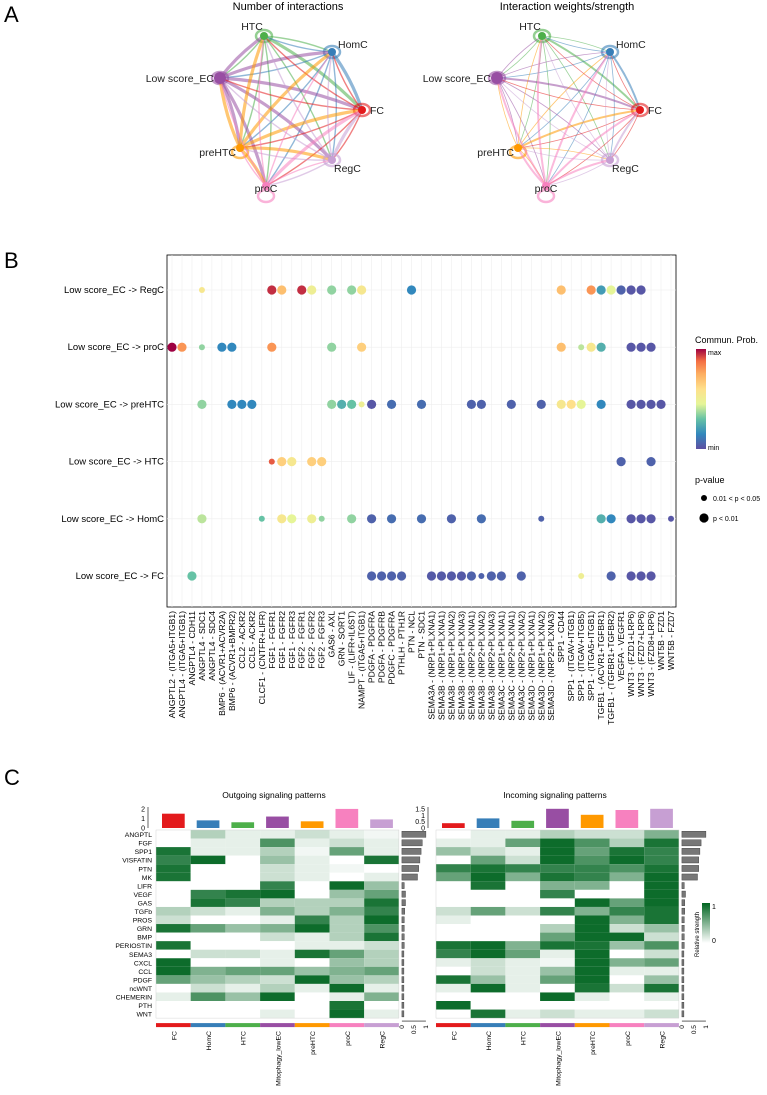 This screenshot has height=1095, width=767. Describe the element at coordinates (710, 480) in the screenshot. I see `size-legend-title: p-value` at that location.